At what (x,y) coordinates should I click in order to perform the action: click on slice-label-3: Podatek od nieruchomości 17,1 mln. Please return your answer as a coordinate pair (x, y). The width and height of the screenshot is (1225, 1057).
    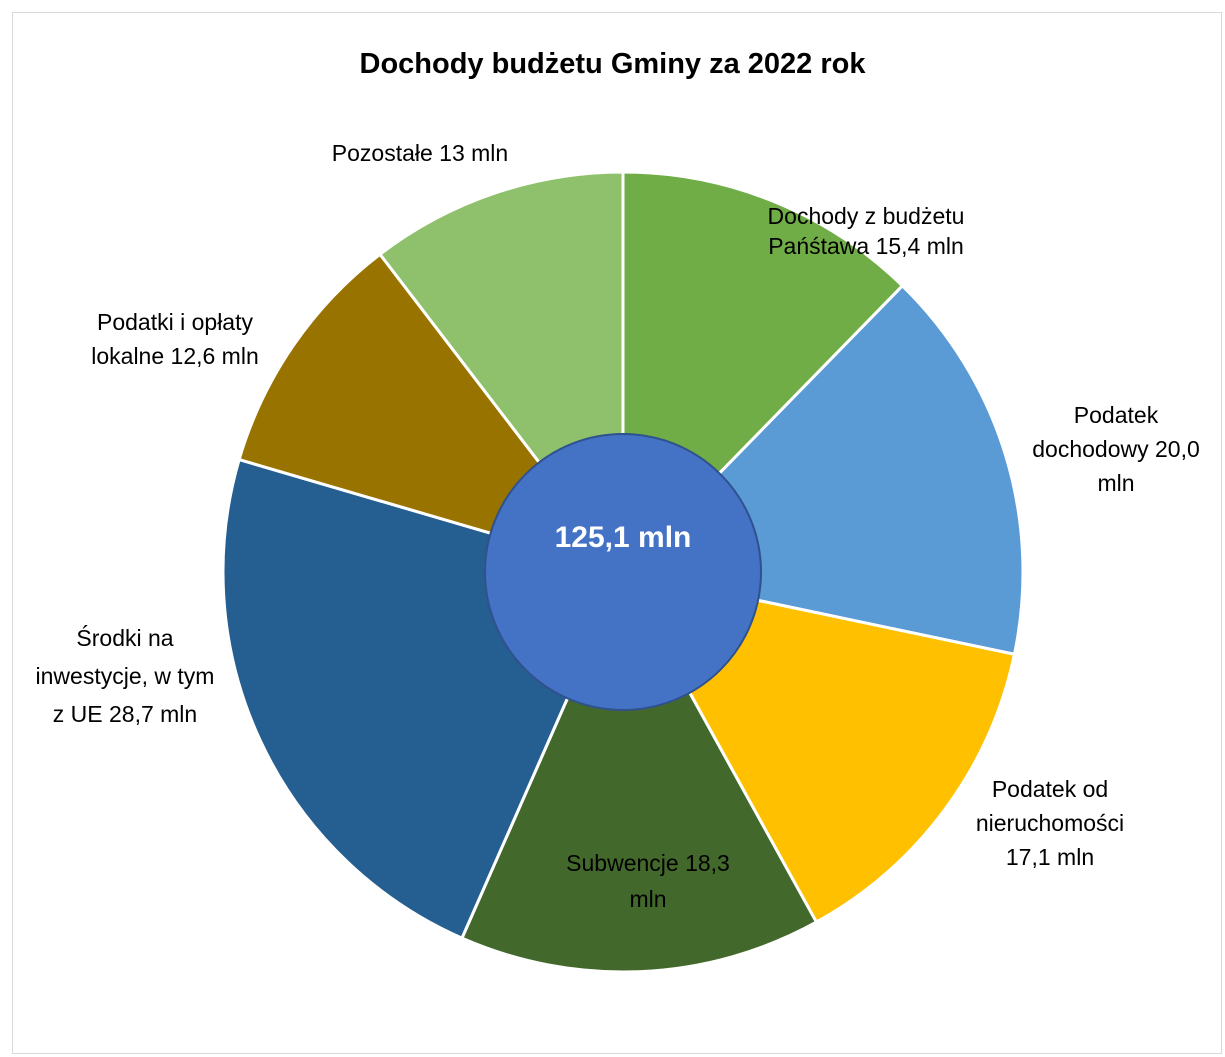
    Looking at the image, I should click on (1050, 823).